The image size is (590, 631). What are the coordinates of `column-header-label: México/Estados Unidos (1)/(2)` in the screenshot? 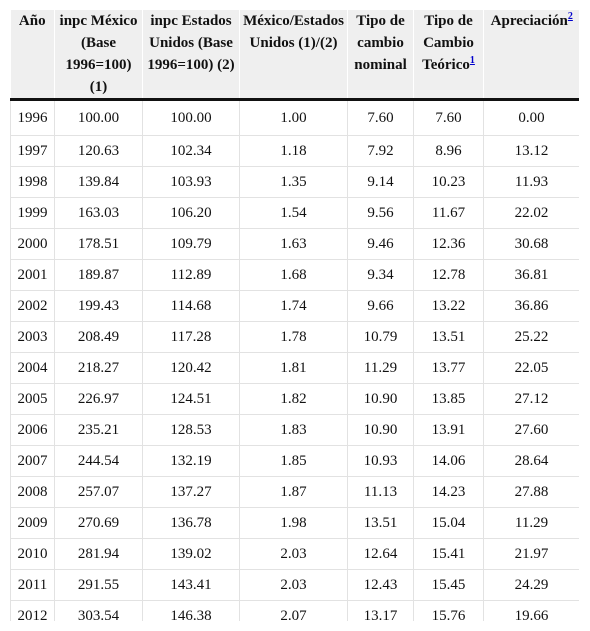 It's located at (293, 32).